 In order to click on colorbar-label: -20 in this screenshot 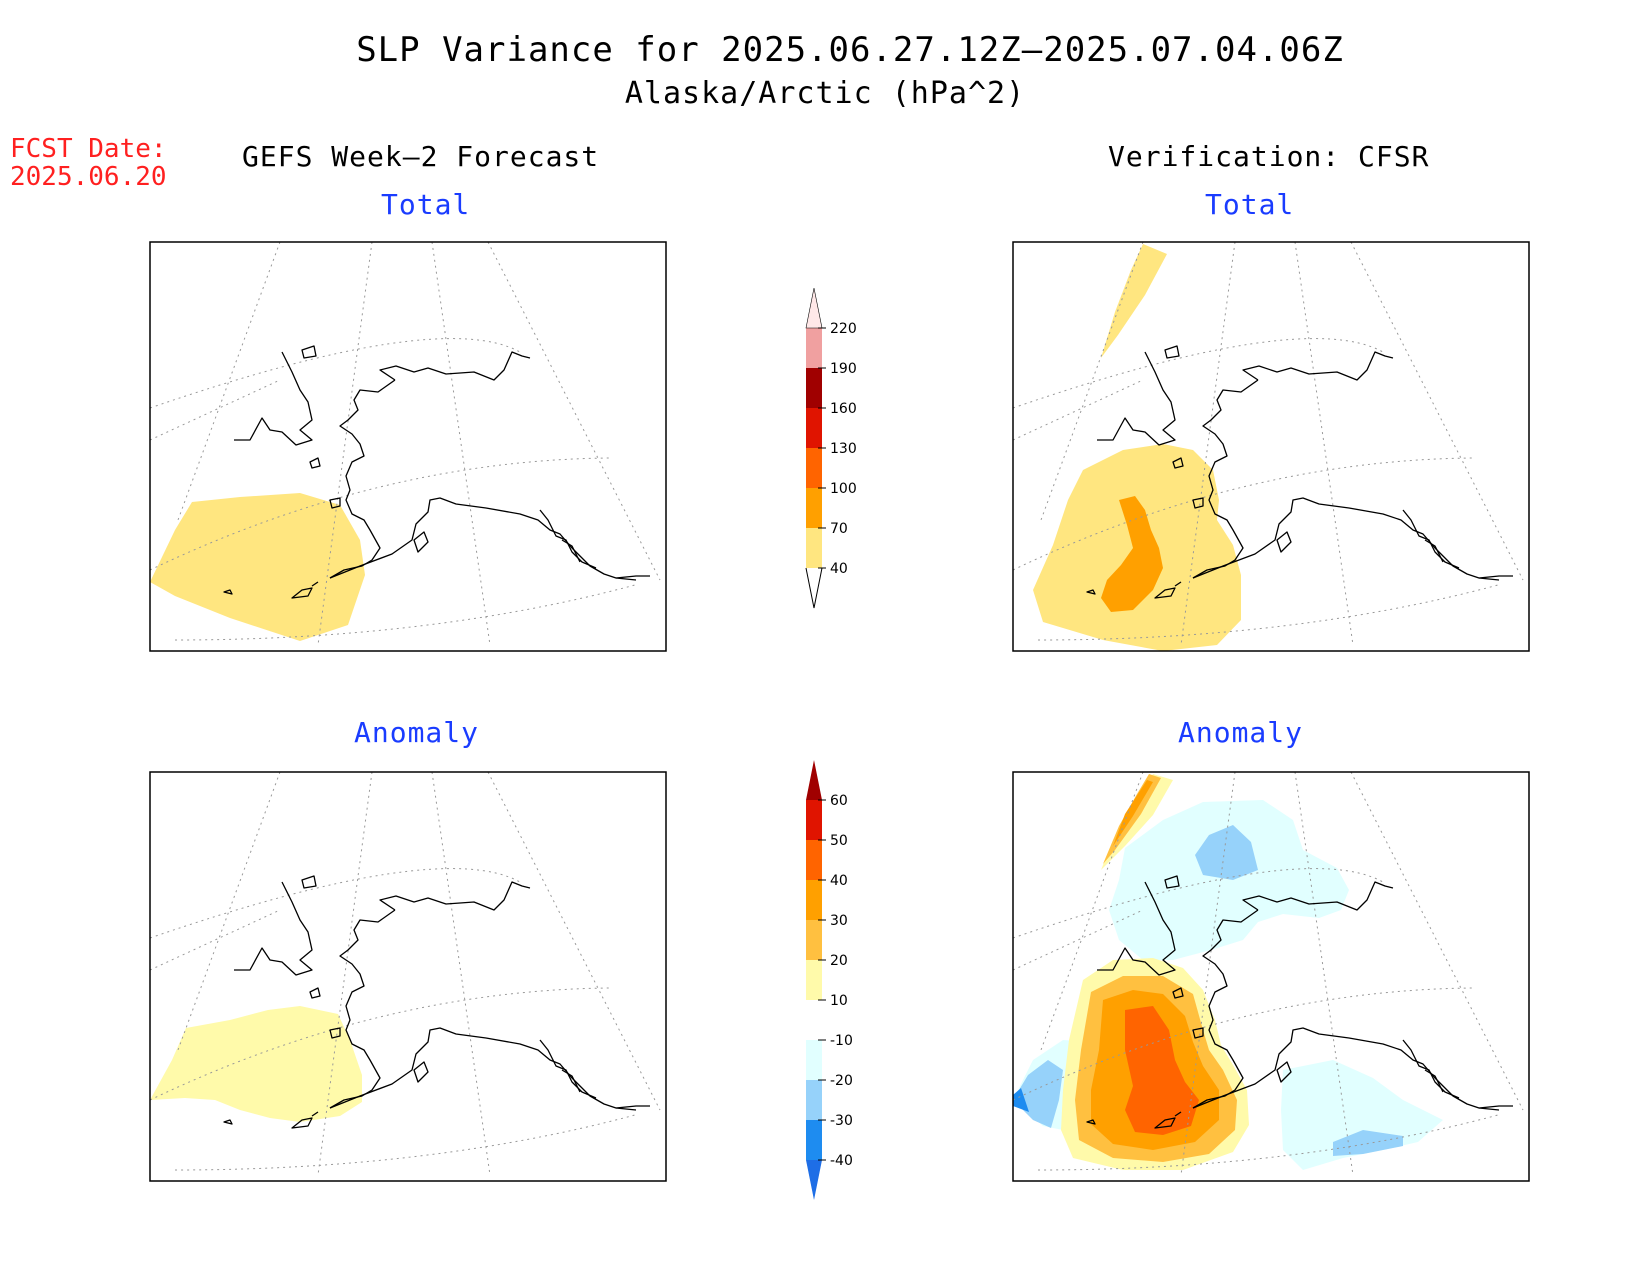, I will do `click(841, 1081)`.